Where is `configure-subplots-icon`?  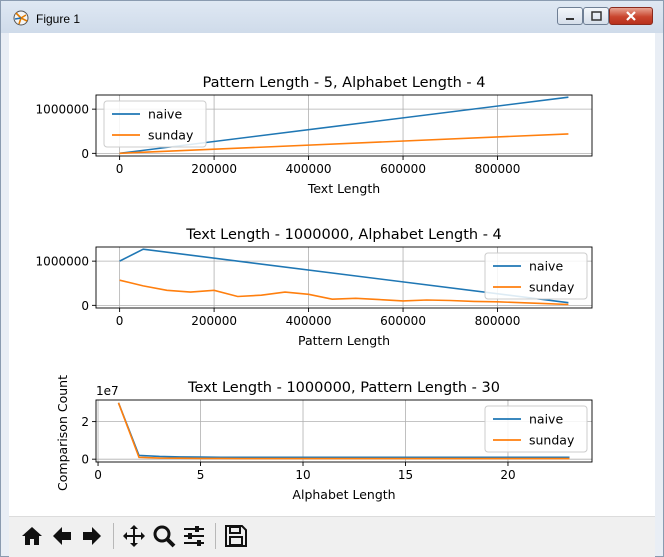 configure-subplots-icon is located at coordinates (194, 536).